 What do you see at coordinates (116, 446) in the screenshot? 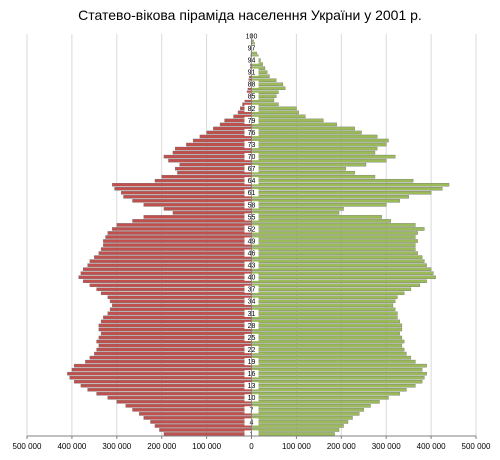
I see `x-tick-label-2: 300 000` at bounding box center [116, 446].